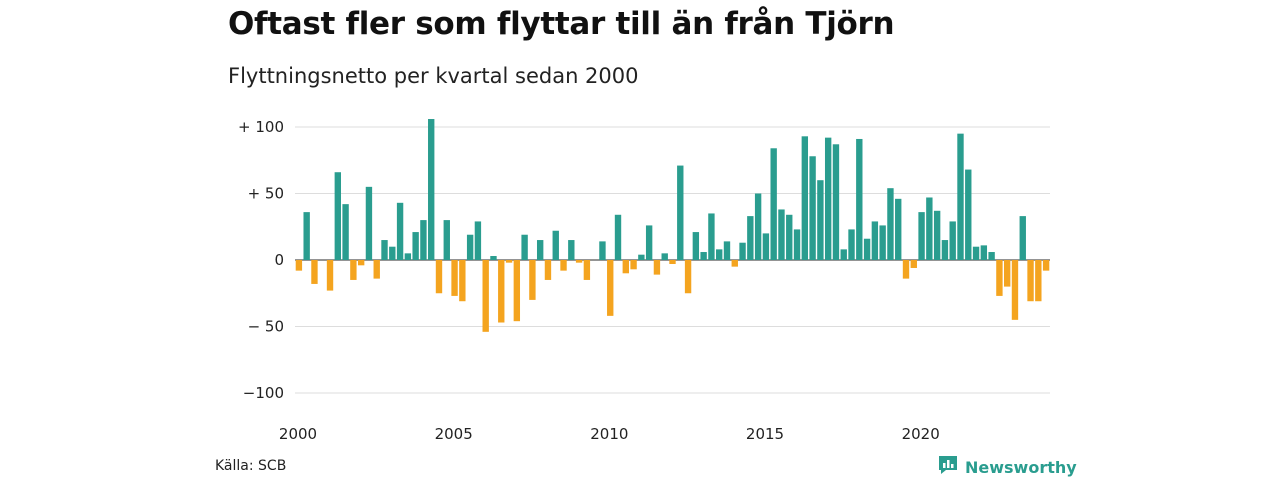 The width and height of the screenshot is (1280, 480). I want to click on brand-logo: Newsworthy, so click(1007, 467).